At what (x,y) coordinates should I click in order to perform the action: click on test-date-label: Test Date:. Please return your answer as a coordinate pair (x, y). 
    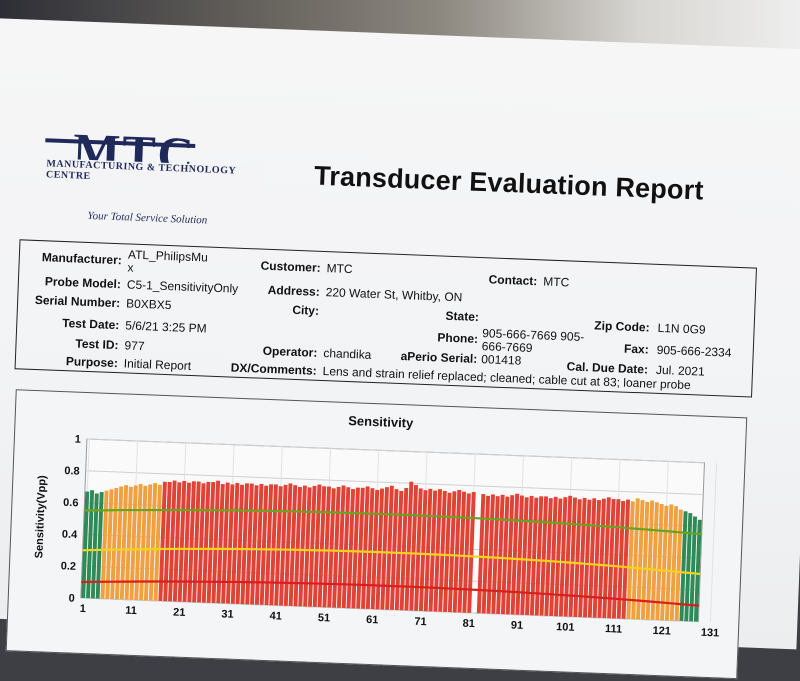
    Looking at the image, I should click on (91, 324).